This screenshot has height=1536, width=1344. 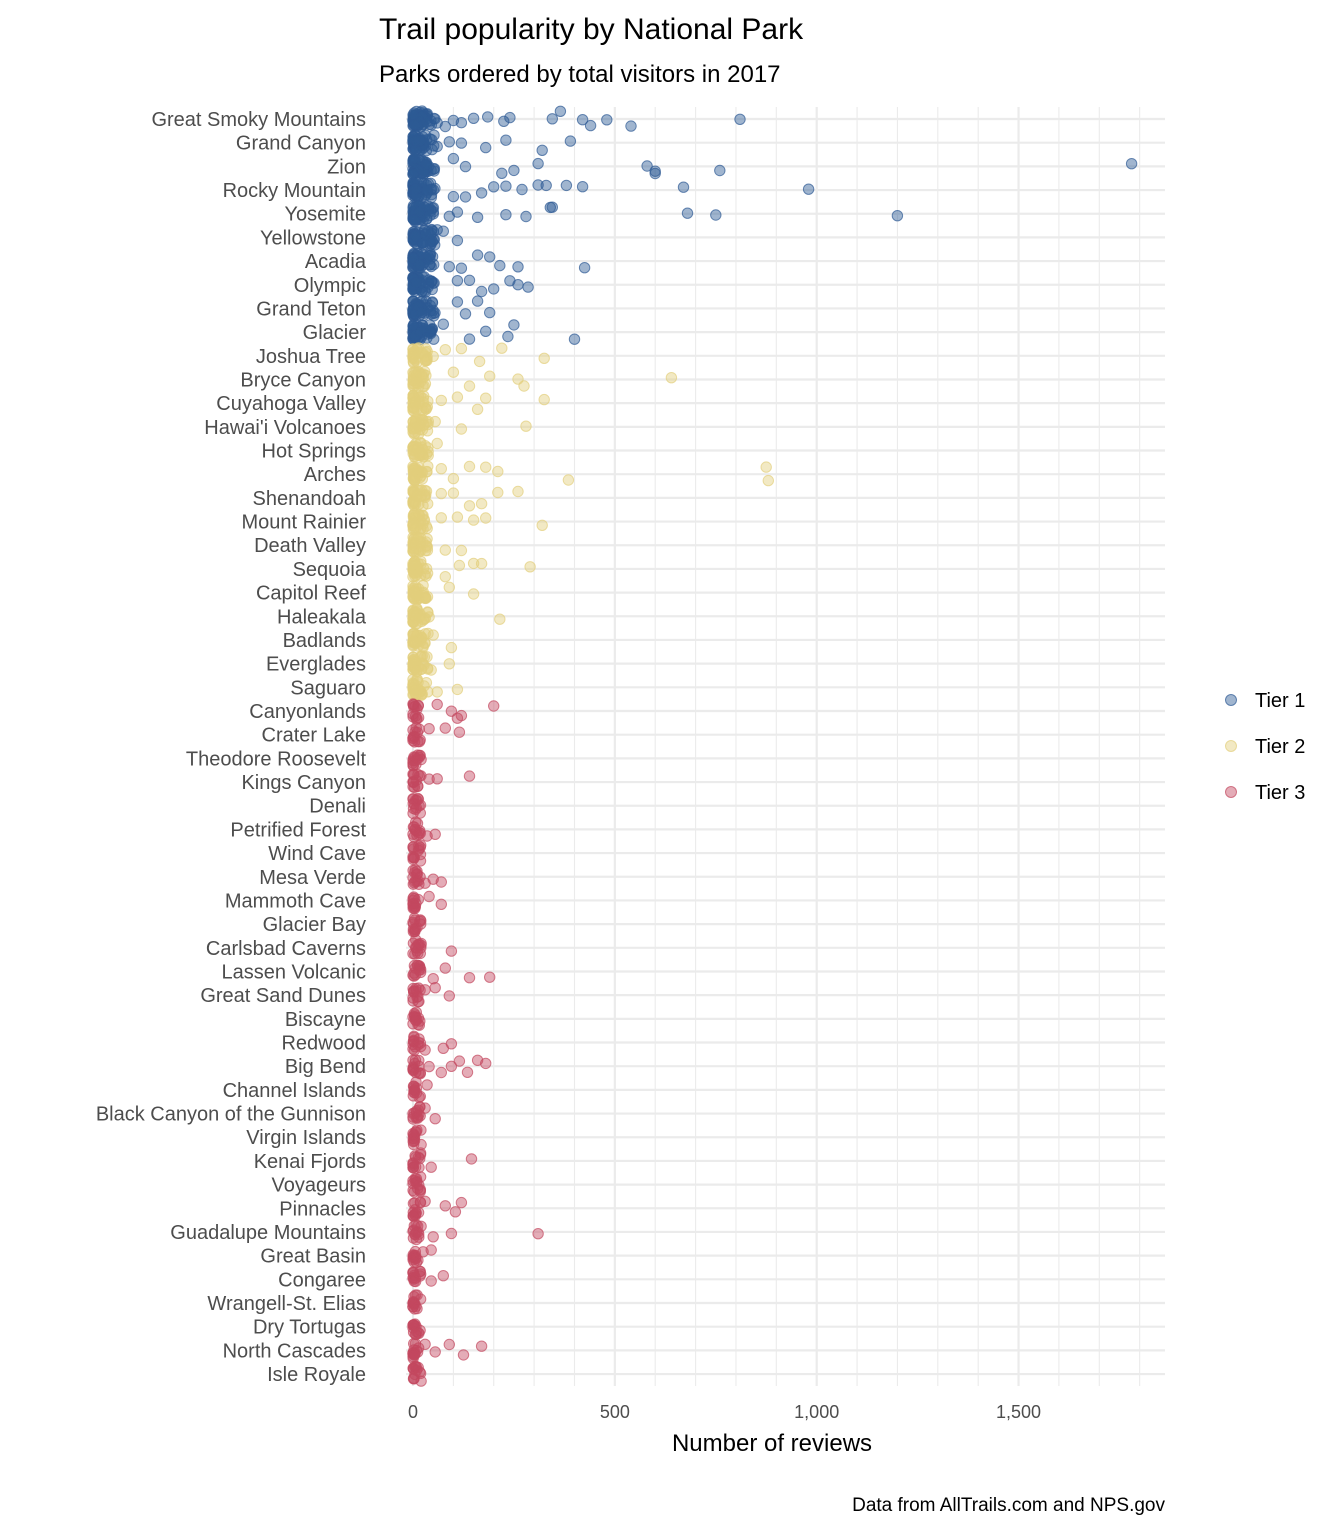 I want to click on data-point-haleakala, so click(x=500, y=619).